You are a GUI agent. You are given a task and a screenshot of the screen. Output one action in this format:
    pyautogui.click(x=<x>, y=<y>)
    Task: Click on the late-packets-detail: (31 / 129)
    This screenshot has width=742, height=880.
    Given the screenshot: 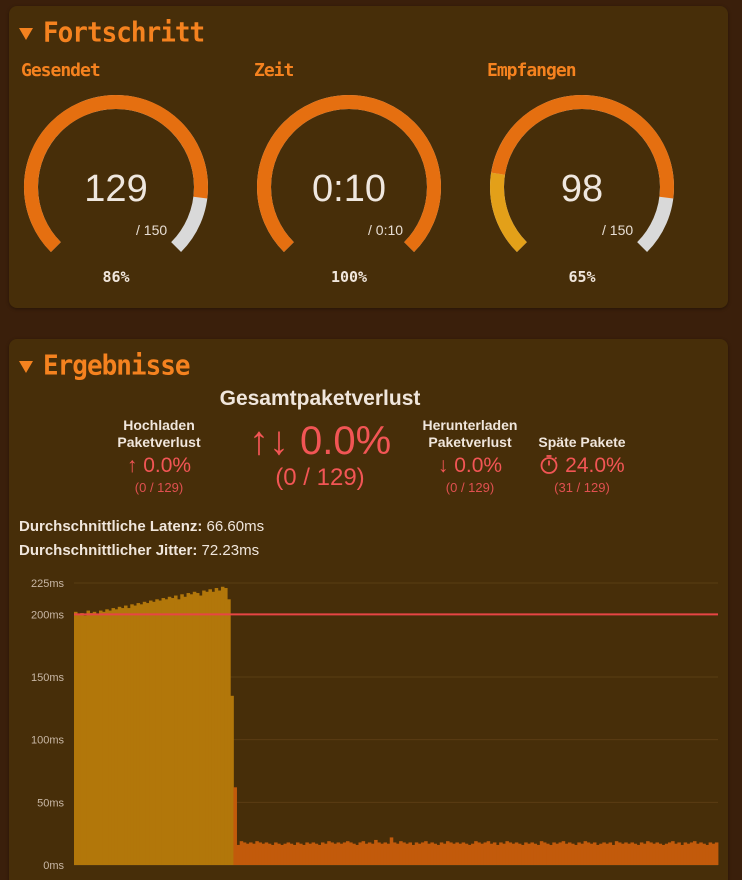 What is the action you would take?
    pyautogui.click(x=582, y=487)
    